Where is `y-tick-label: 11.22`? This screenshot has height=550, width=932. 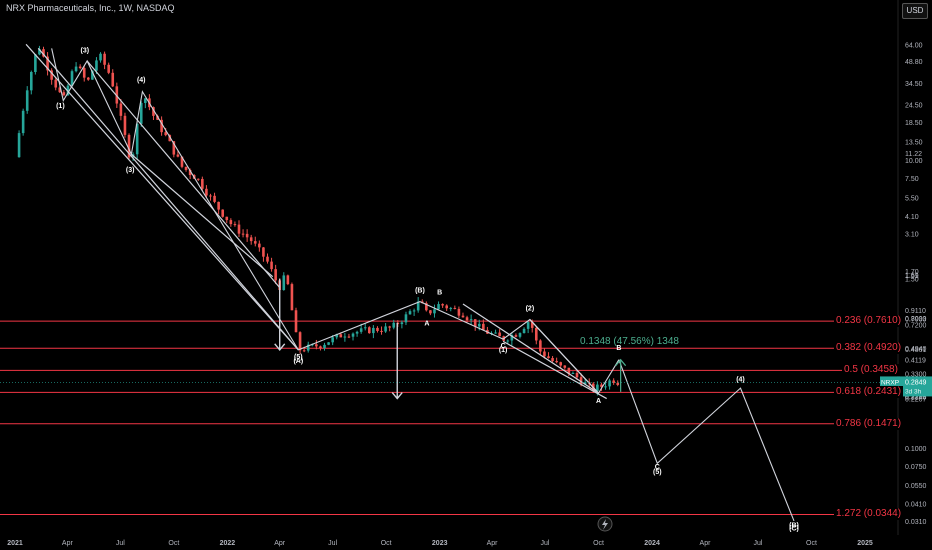
y-tick-label: 11.22 is located at coordinates (913, 154).